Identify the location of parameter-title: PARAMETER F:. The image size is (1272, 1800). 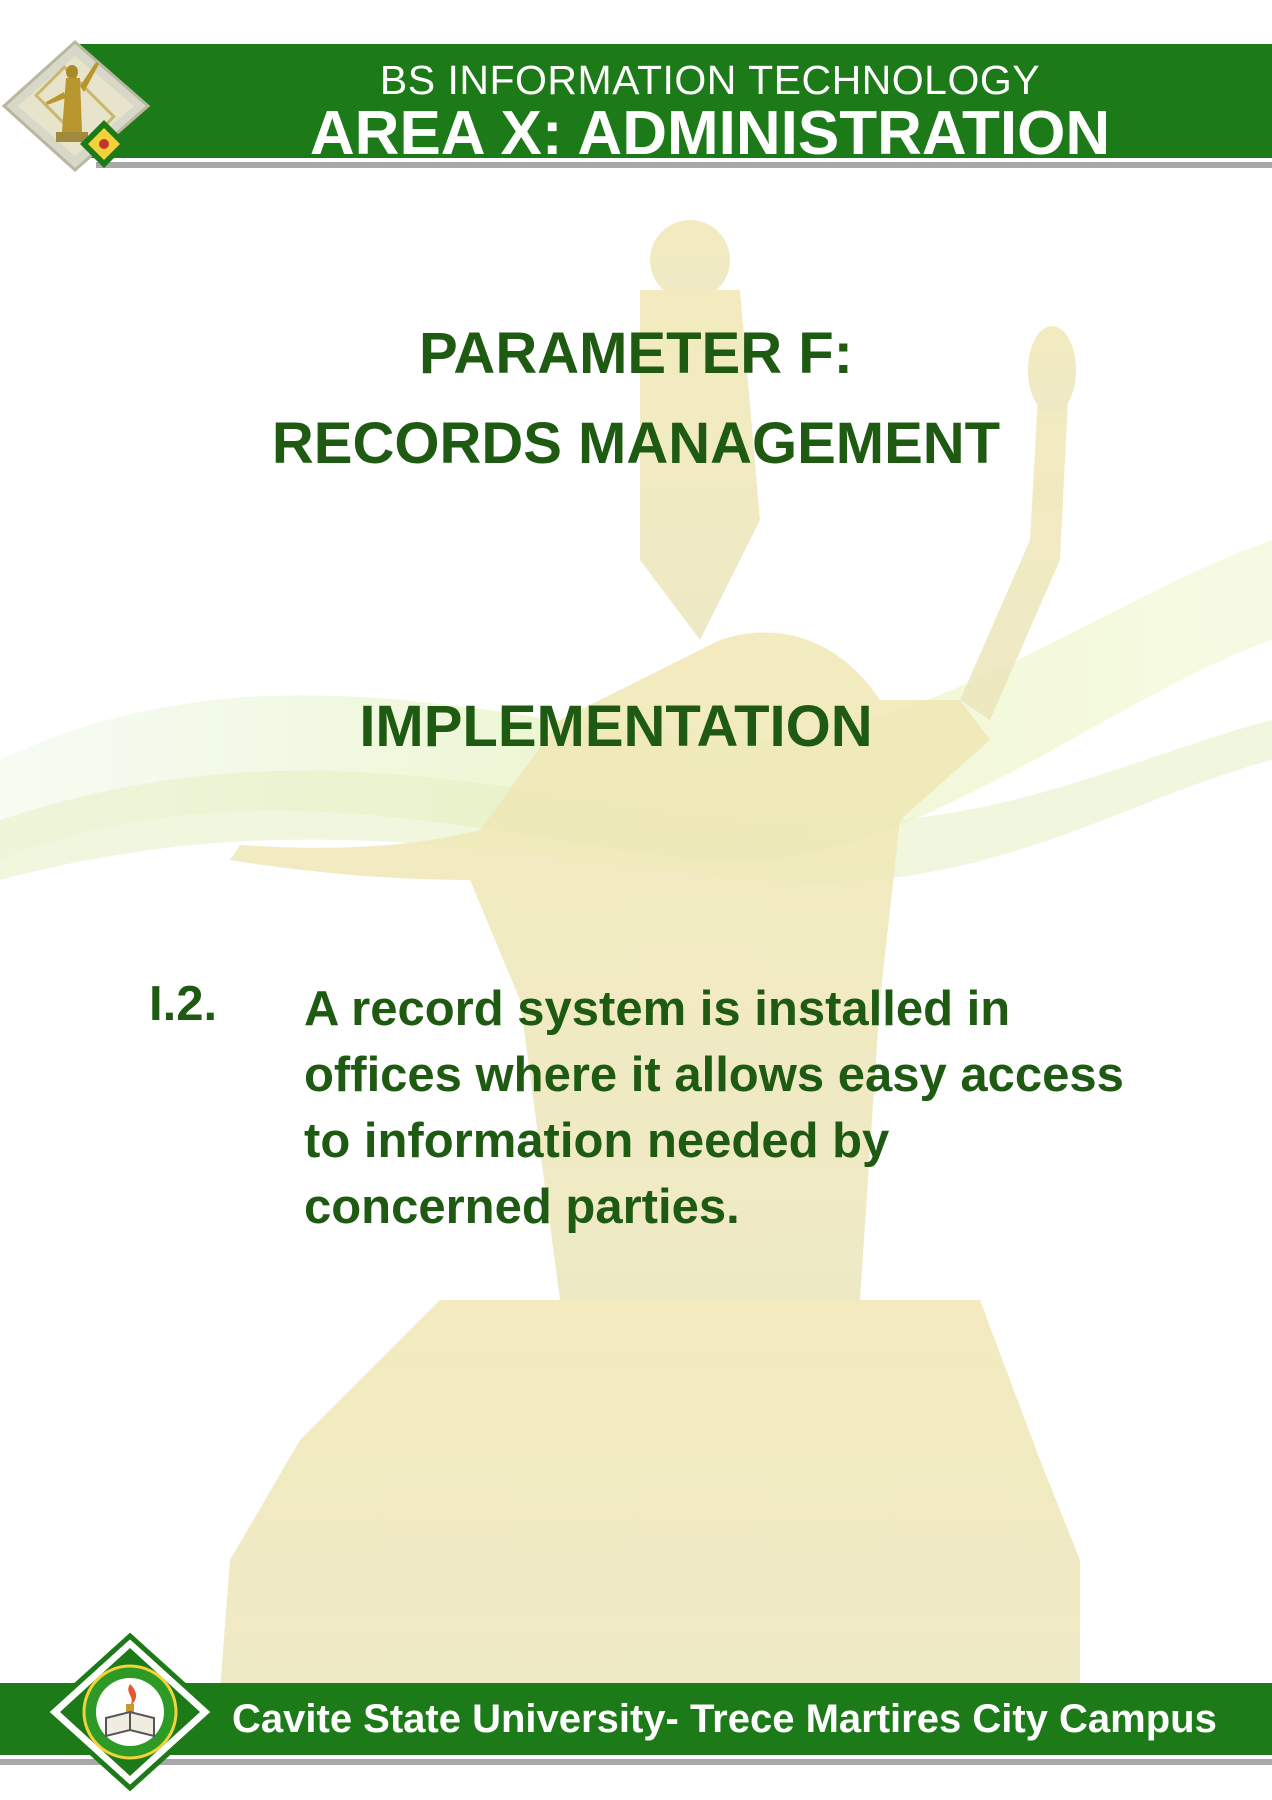
(636, 353).